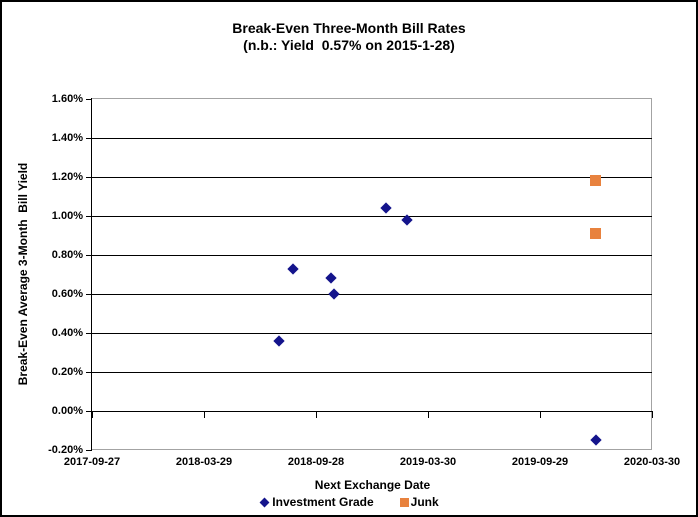  What do you see at coordinates (264, 502) in the screenshot?
I see `diamond-marker-icon` at bounding box center [264, 502].